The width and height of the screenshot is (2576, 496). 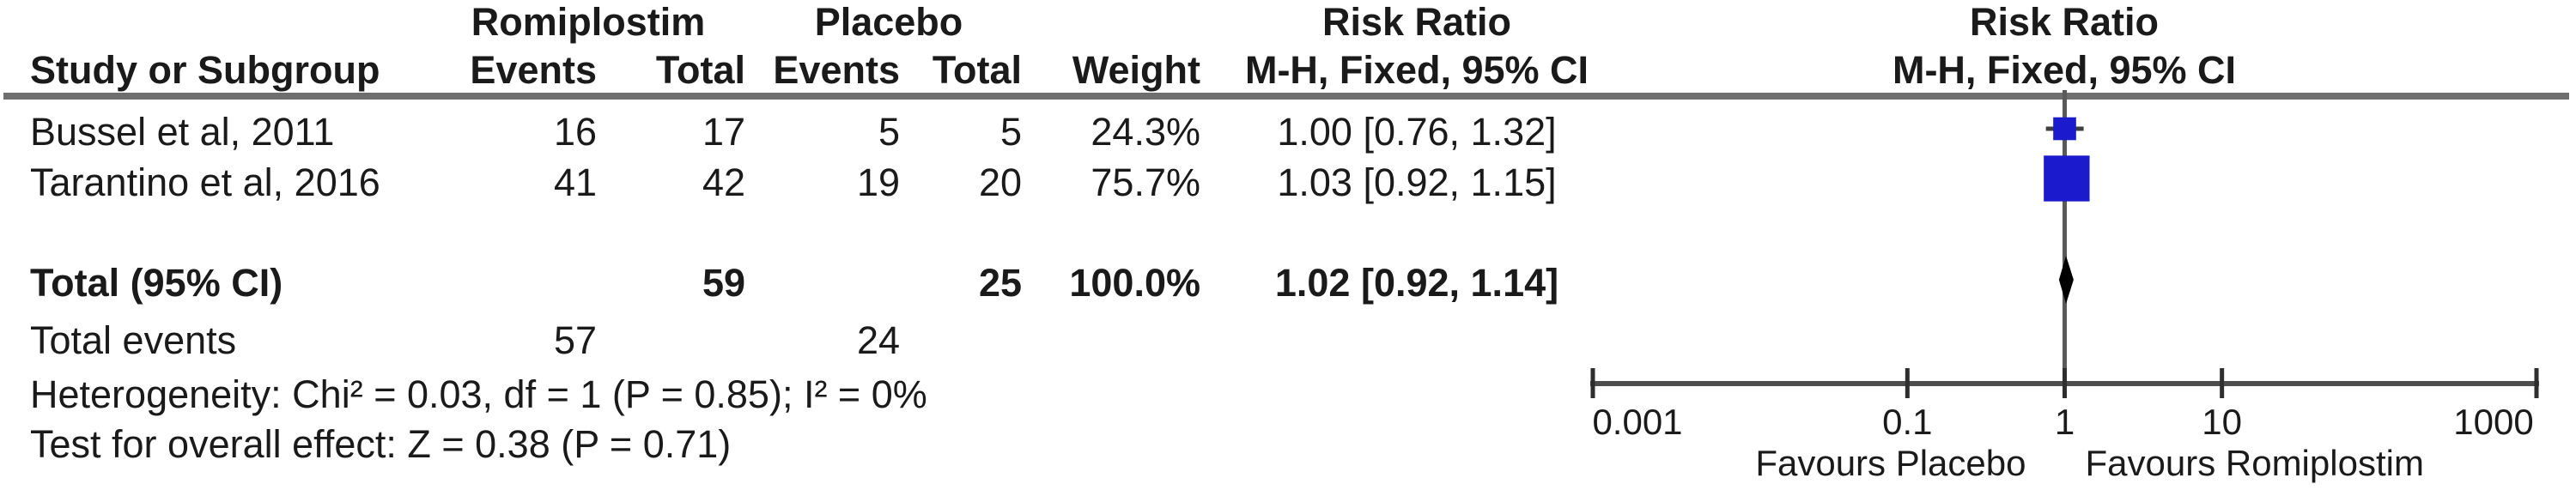 What do you see at coordinates (2255, 463) in the screenshot?
I see `favours-right-label: Favours Romiplostim` at bounding box center [2255, 463].